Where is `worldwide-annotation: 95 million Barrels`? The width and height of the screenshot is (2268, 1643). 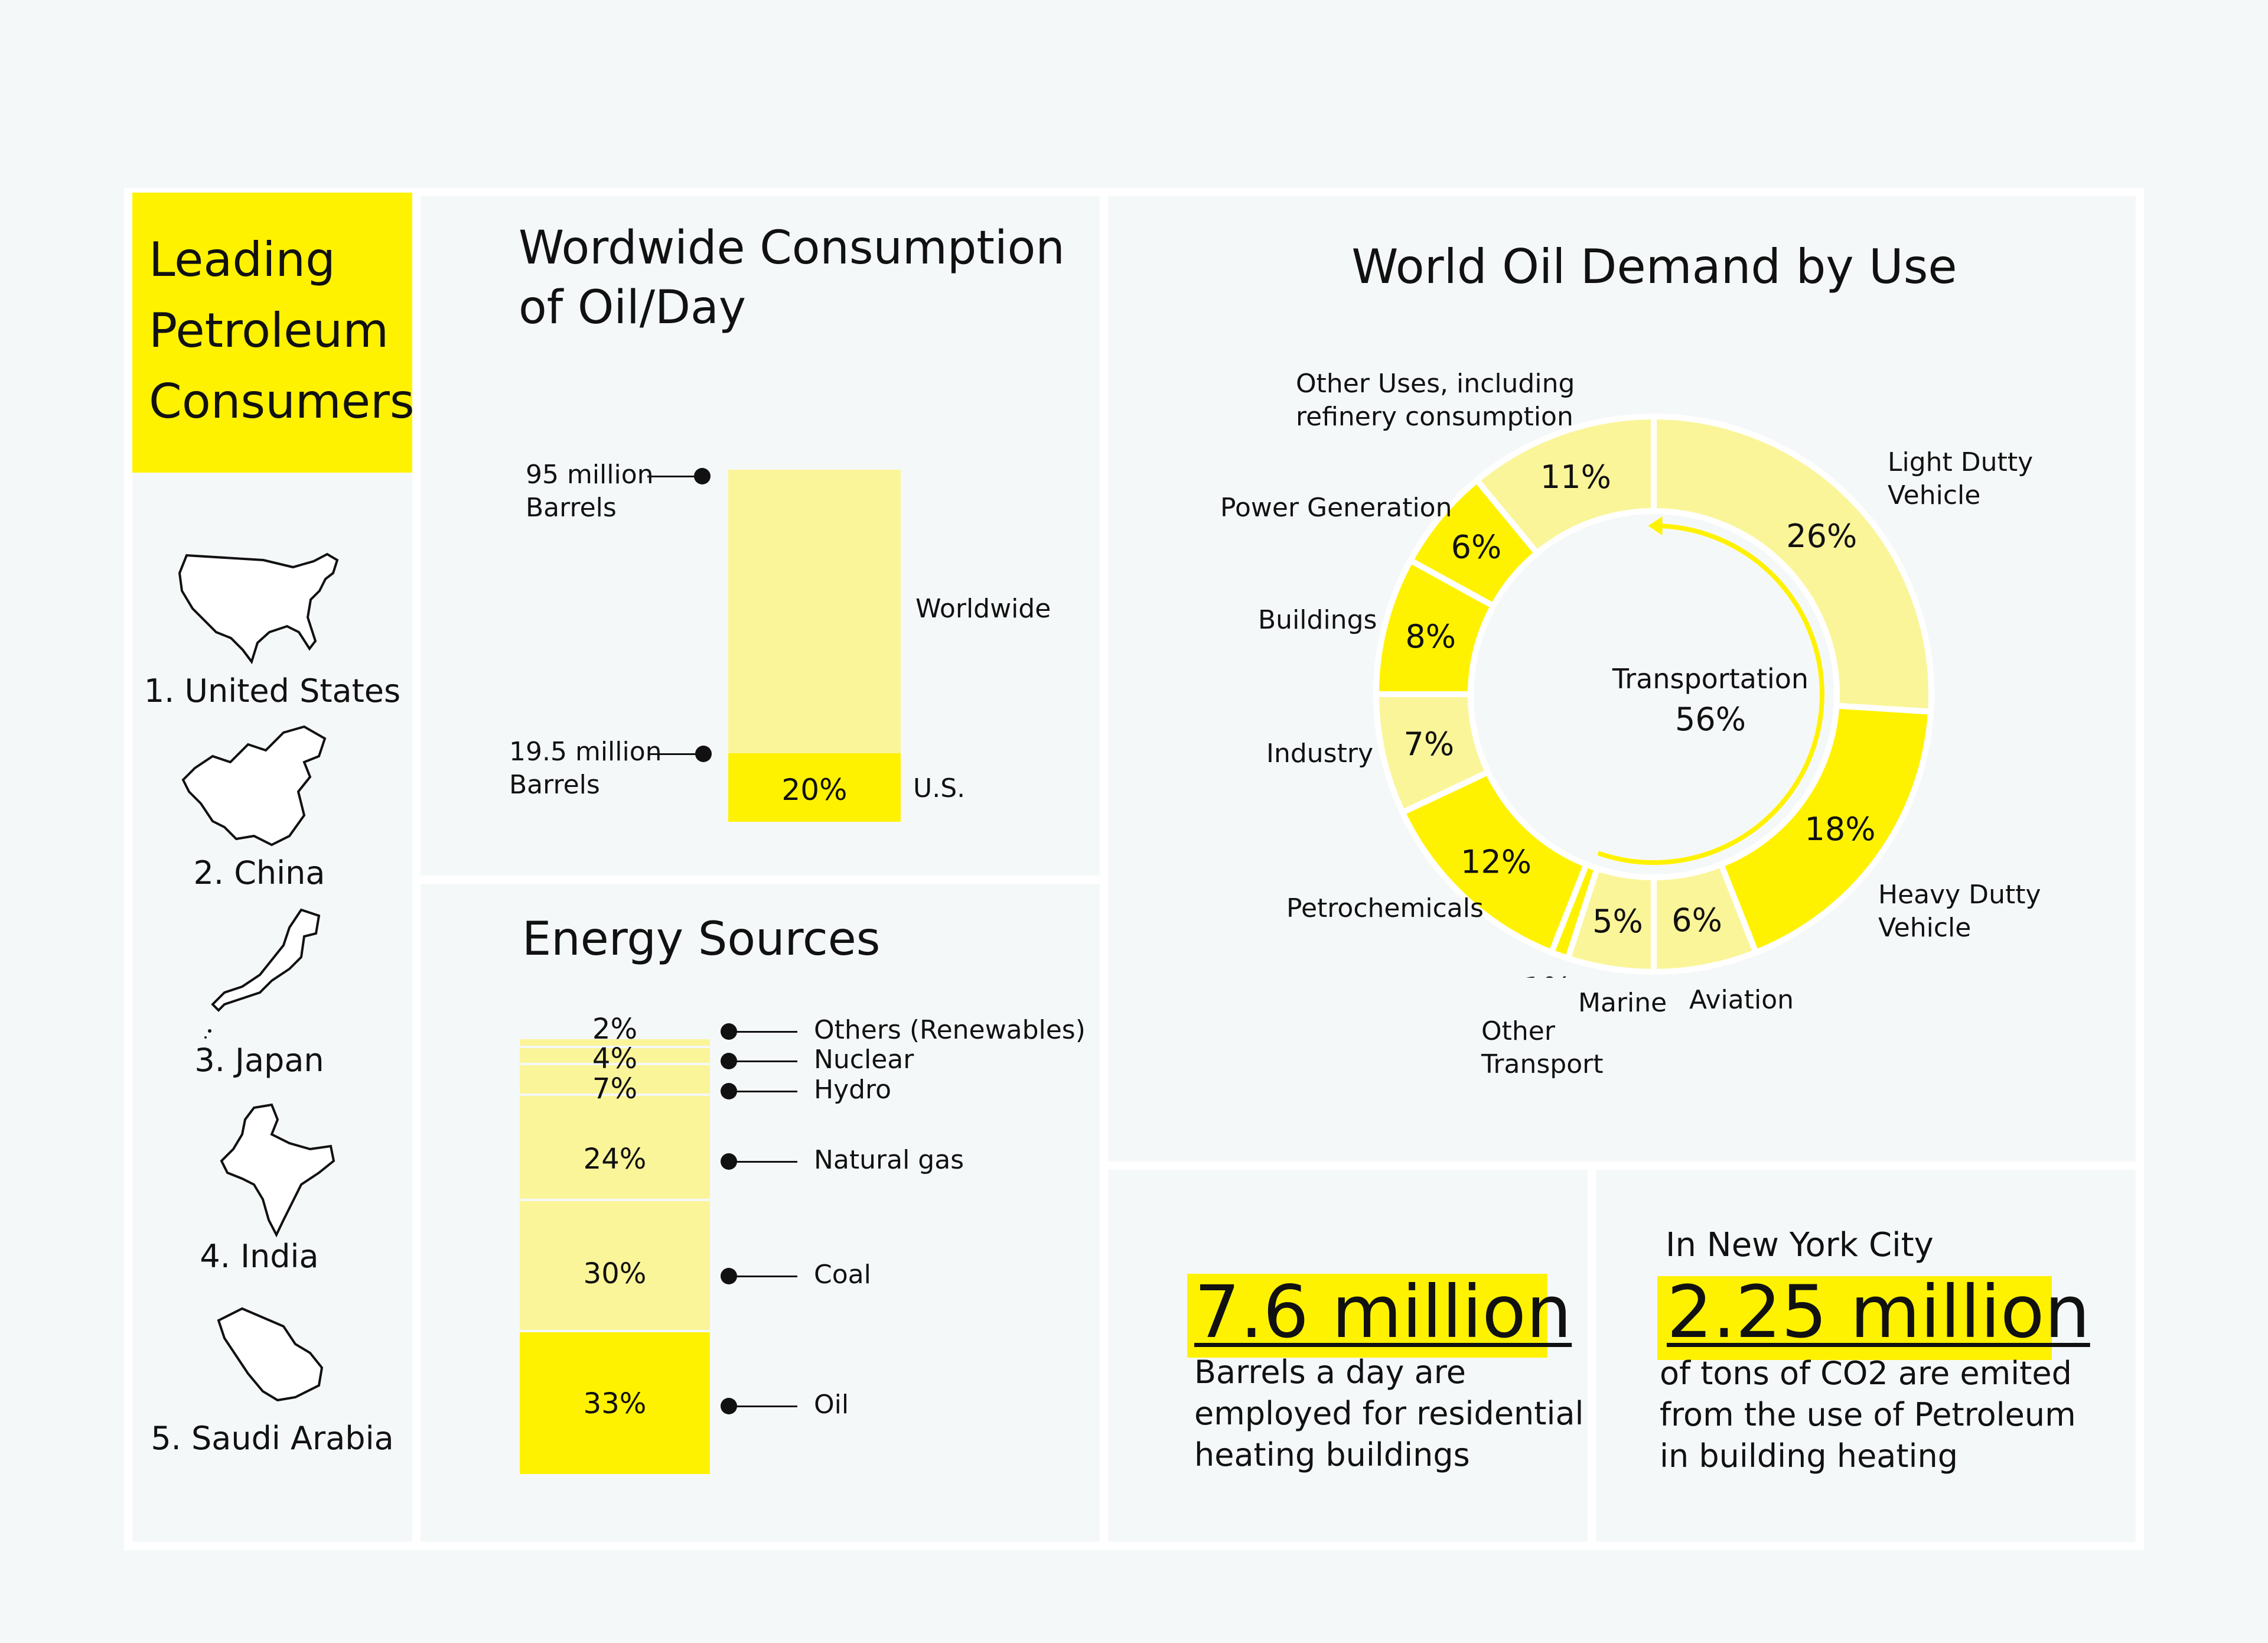
worldwide-annotation: 95 million Barrels is located at coordinates (590, 492).